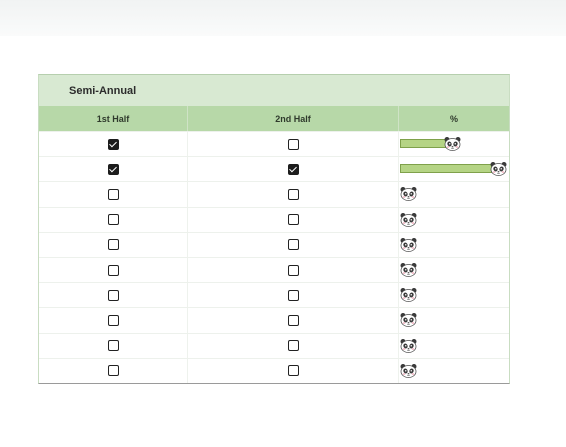  Describe the element at coordinates (293, 118) in the screenshot. I see `header-2nd-half: 2nd Half` at that location.